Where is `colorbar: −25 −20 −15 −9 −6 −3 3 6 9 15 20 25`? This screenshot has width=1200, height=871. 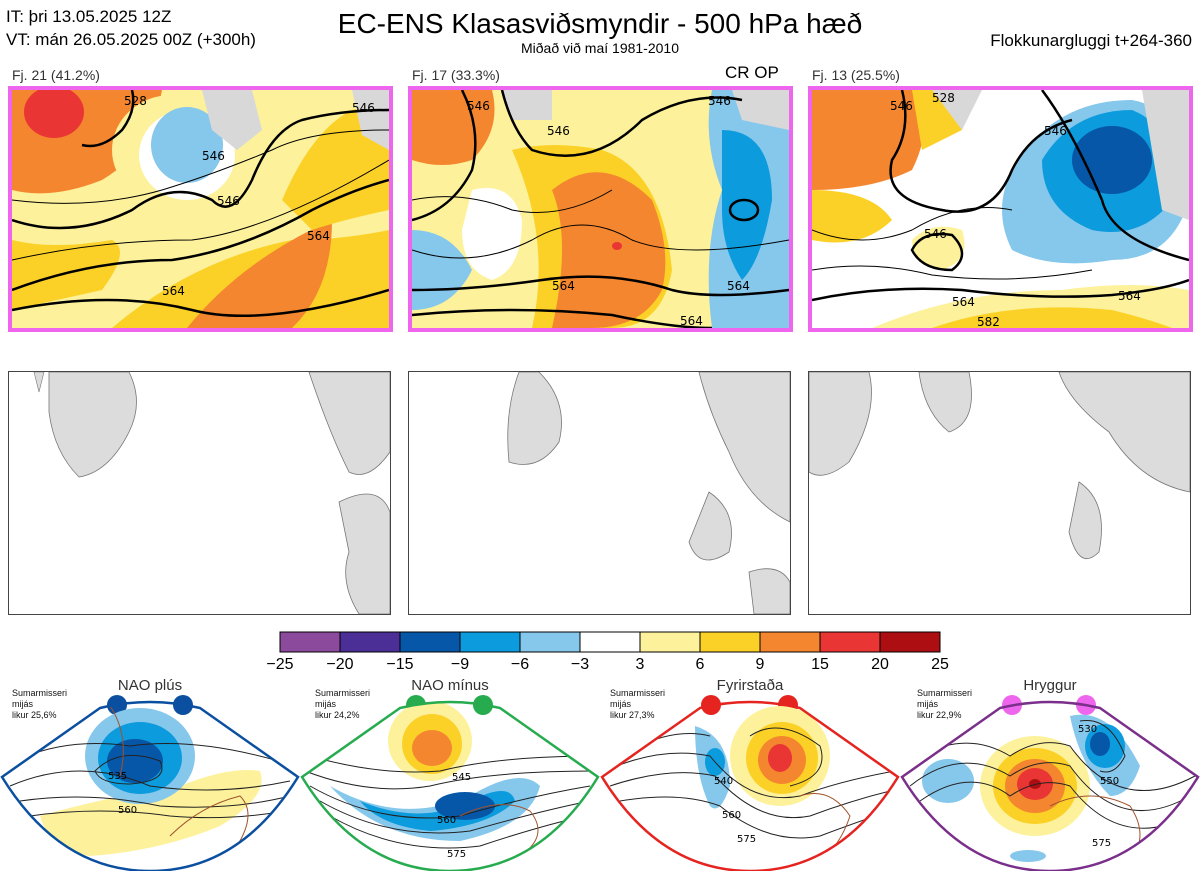
colorbar: −25 −20 −15 −9 −6 −3 3 6 9 15 20 25 is located at coordinates (610, 651).